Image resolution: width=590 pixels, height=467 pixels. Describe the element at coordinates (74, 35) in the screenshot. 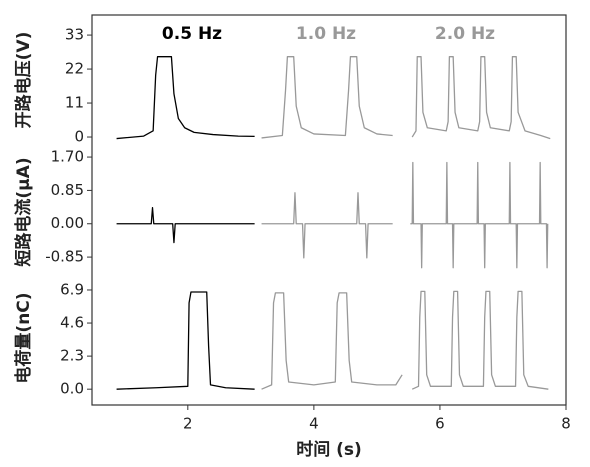

I see `y-tick-label: 33` at that location.